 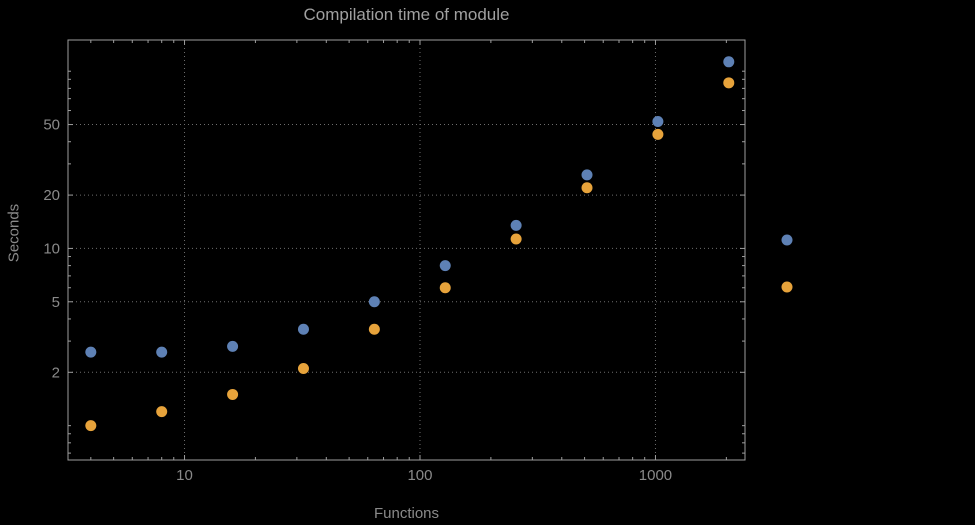 I want to click on x-axis-label: Functions, so click(x=406, y=513).